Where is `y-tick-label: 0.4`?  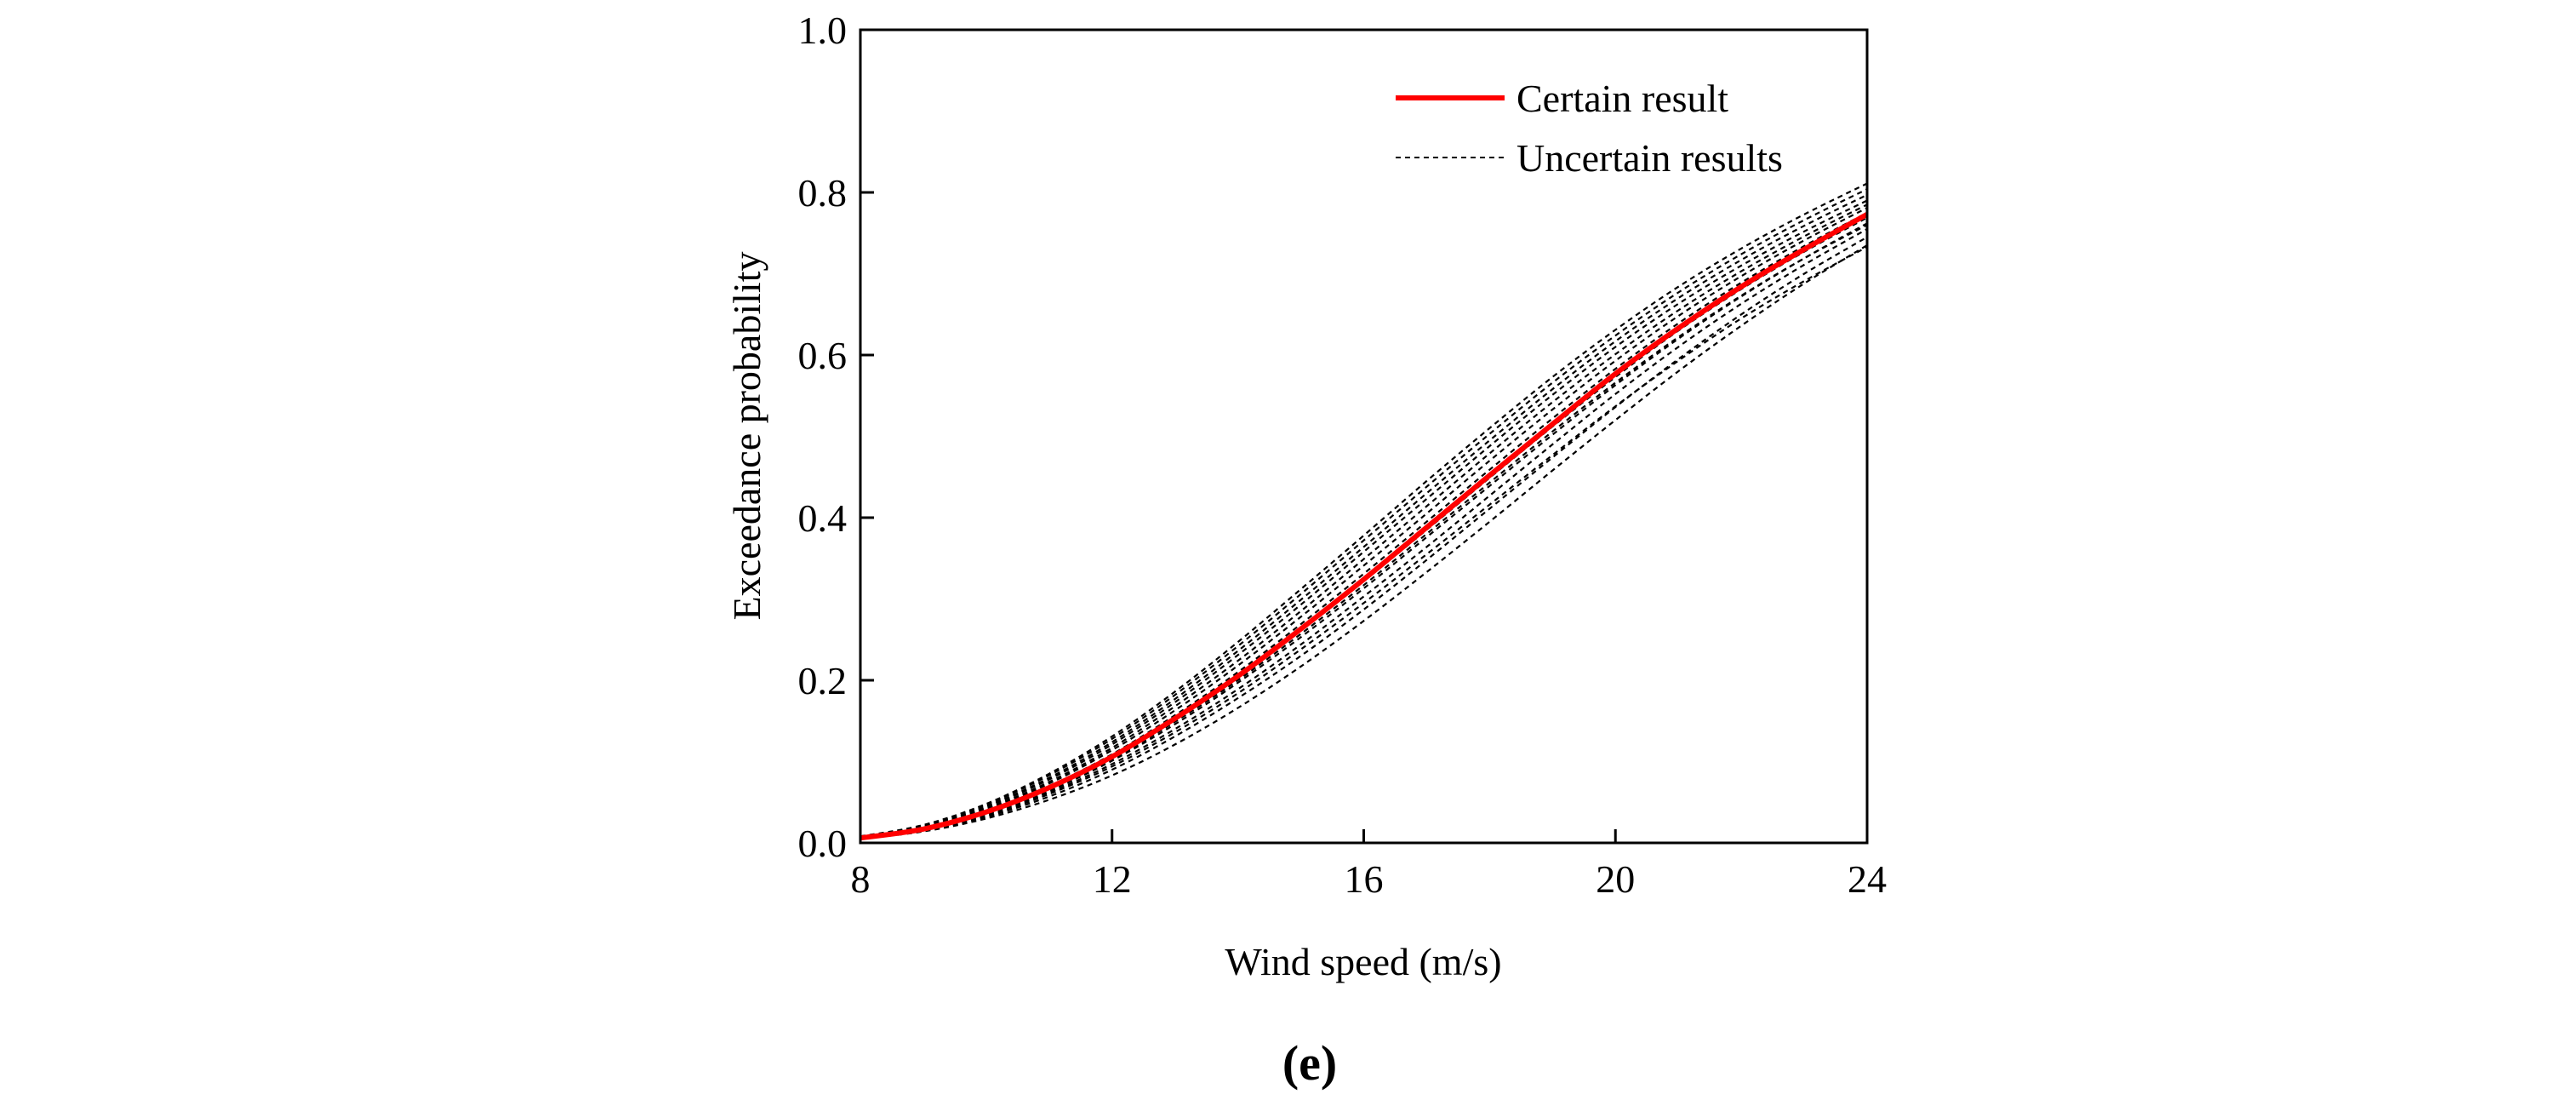 y-tick-label: 0.4 is located at coordinates (823, 518).